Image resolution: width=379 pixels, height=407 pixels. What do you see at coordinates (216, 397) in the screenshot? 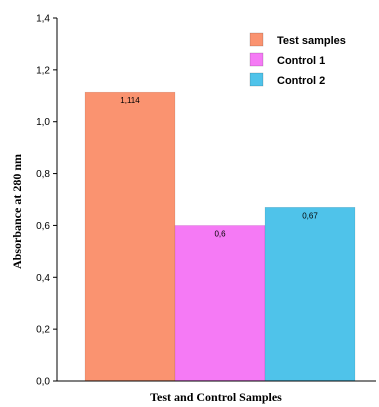
I see `x-axis-title: Test and Control Samples` at bounding box center [216, 397].